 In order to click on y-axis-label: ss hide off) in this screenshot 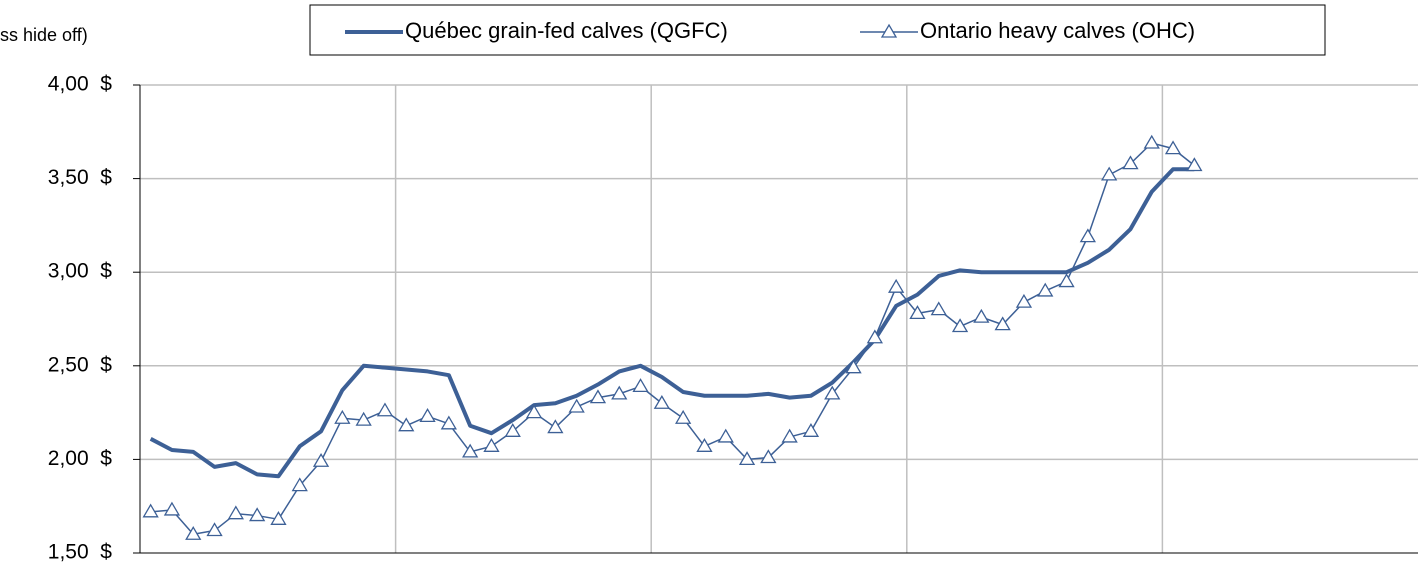, I will do `click(44, 35)`.